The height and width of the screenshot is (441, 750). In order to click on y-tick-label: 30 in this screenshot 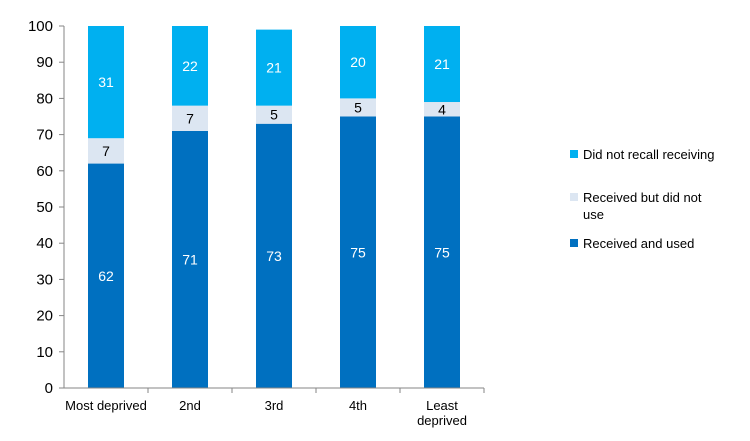, I will do `click(44, 279)`.